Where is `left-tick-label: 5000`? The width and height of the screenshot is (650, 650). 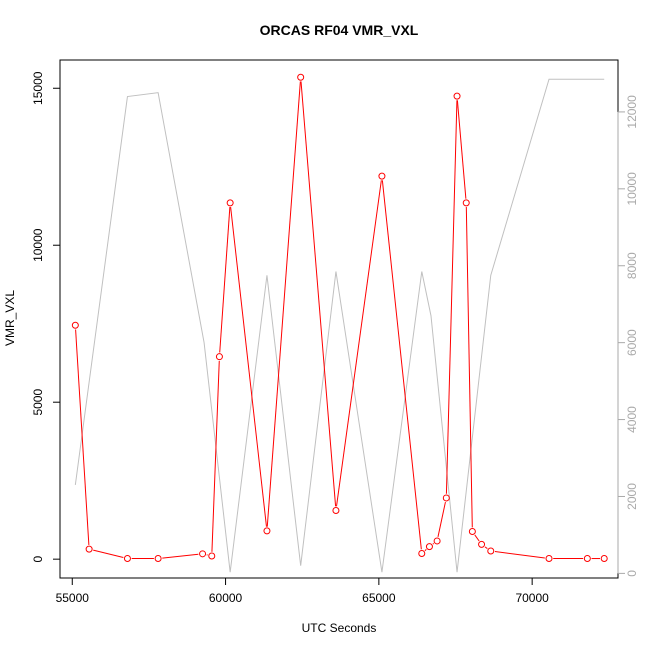
left-tick-label: 5000 is located at coordinates (38, 402).